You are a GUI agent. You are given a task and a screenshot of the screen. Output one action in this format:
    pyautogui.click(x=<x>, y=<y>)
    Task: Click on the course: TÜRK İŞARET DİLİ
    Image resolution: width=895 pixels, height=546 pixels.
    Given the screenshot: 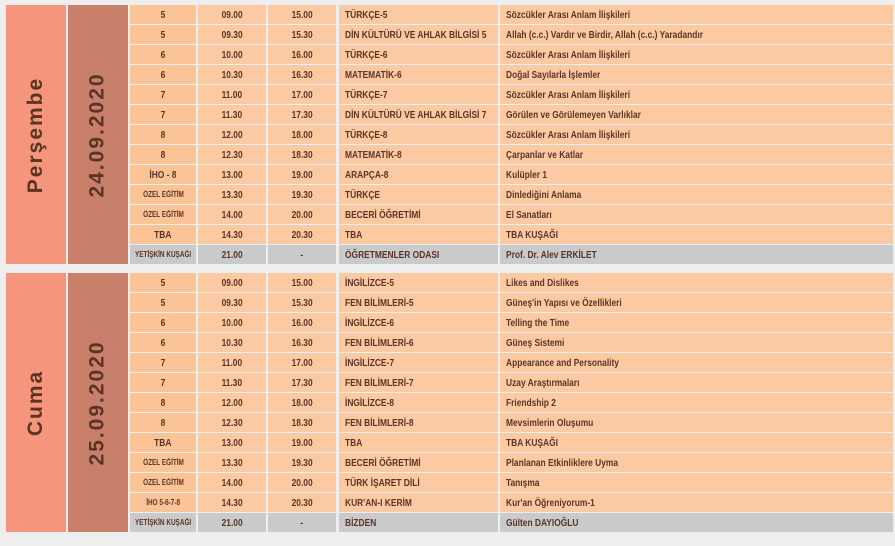 What is the action you would take?
    pyautogui.click(x=418, y=482)
    